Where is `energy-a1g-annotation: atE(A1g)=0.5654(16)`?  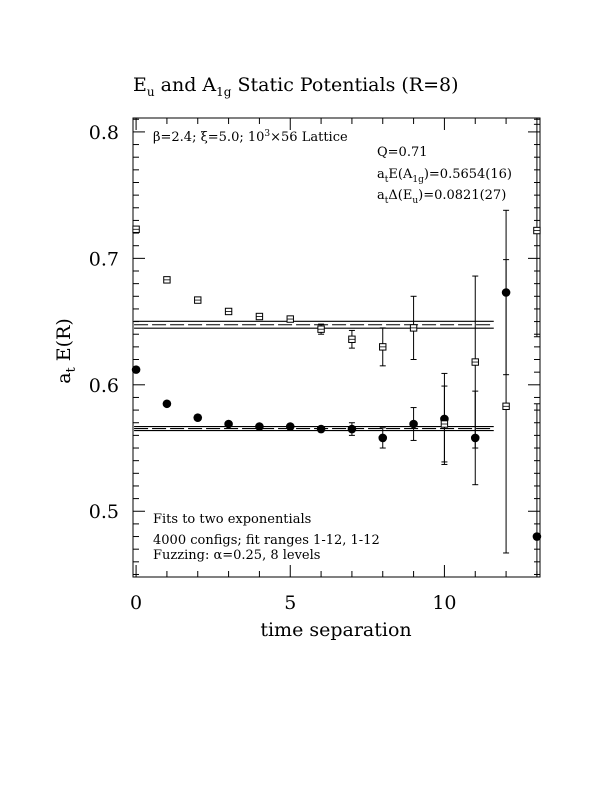
energy-a1g-annotation: atE(A1g)=0.5654(16) is located at coordinates (444, 176).